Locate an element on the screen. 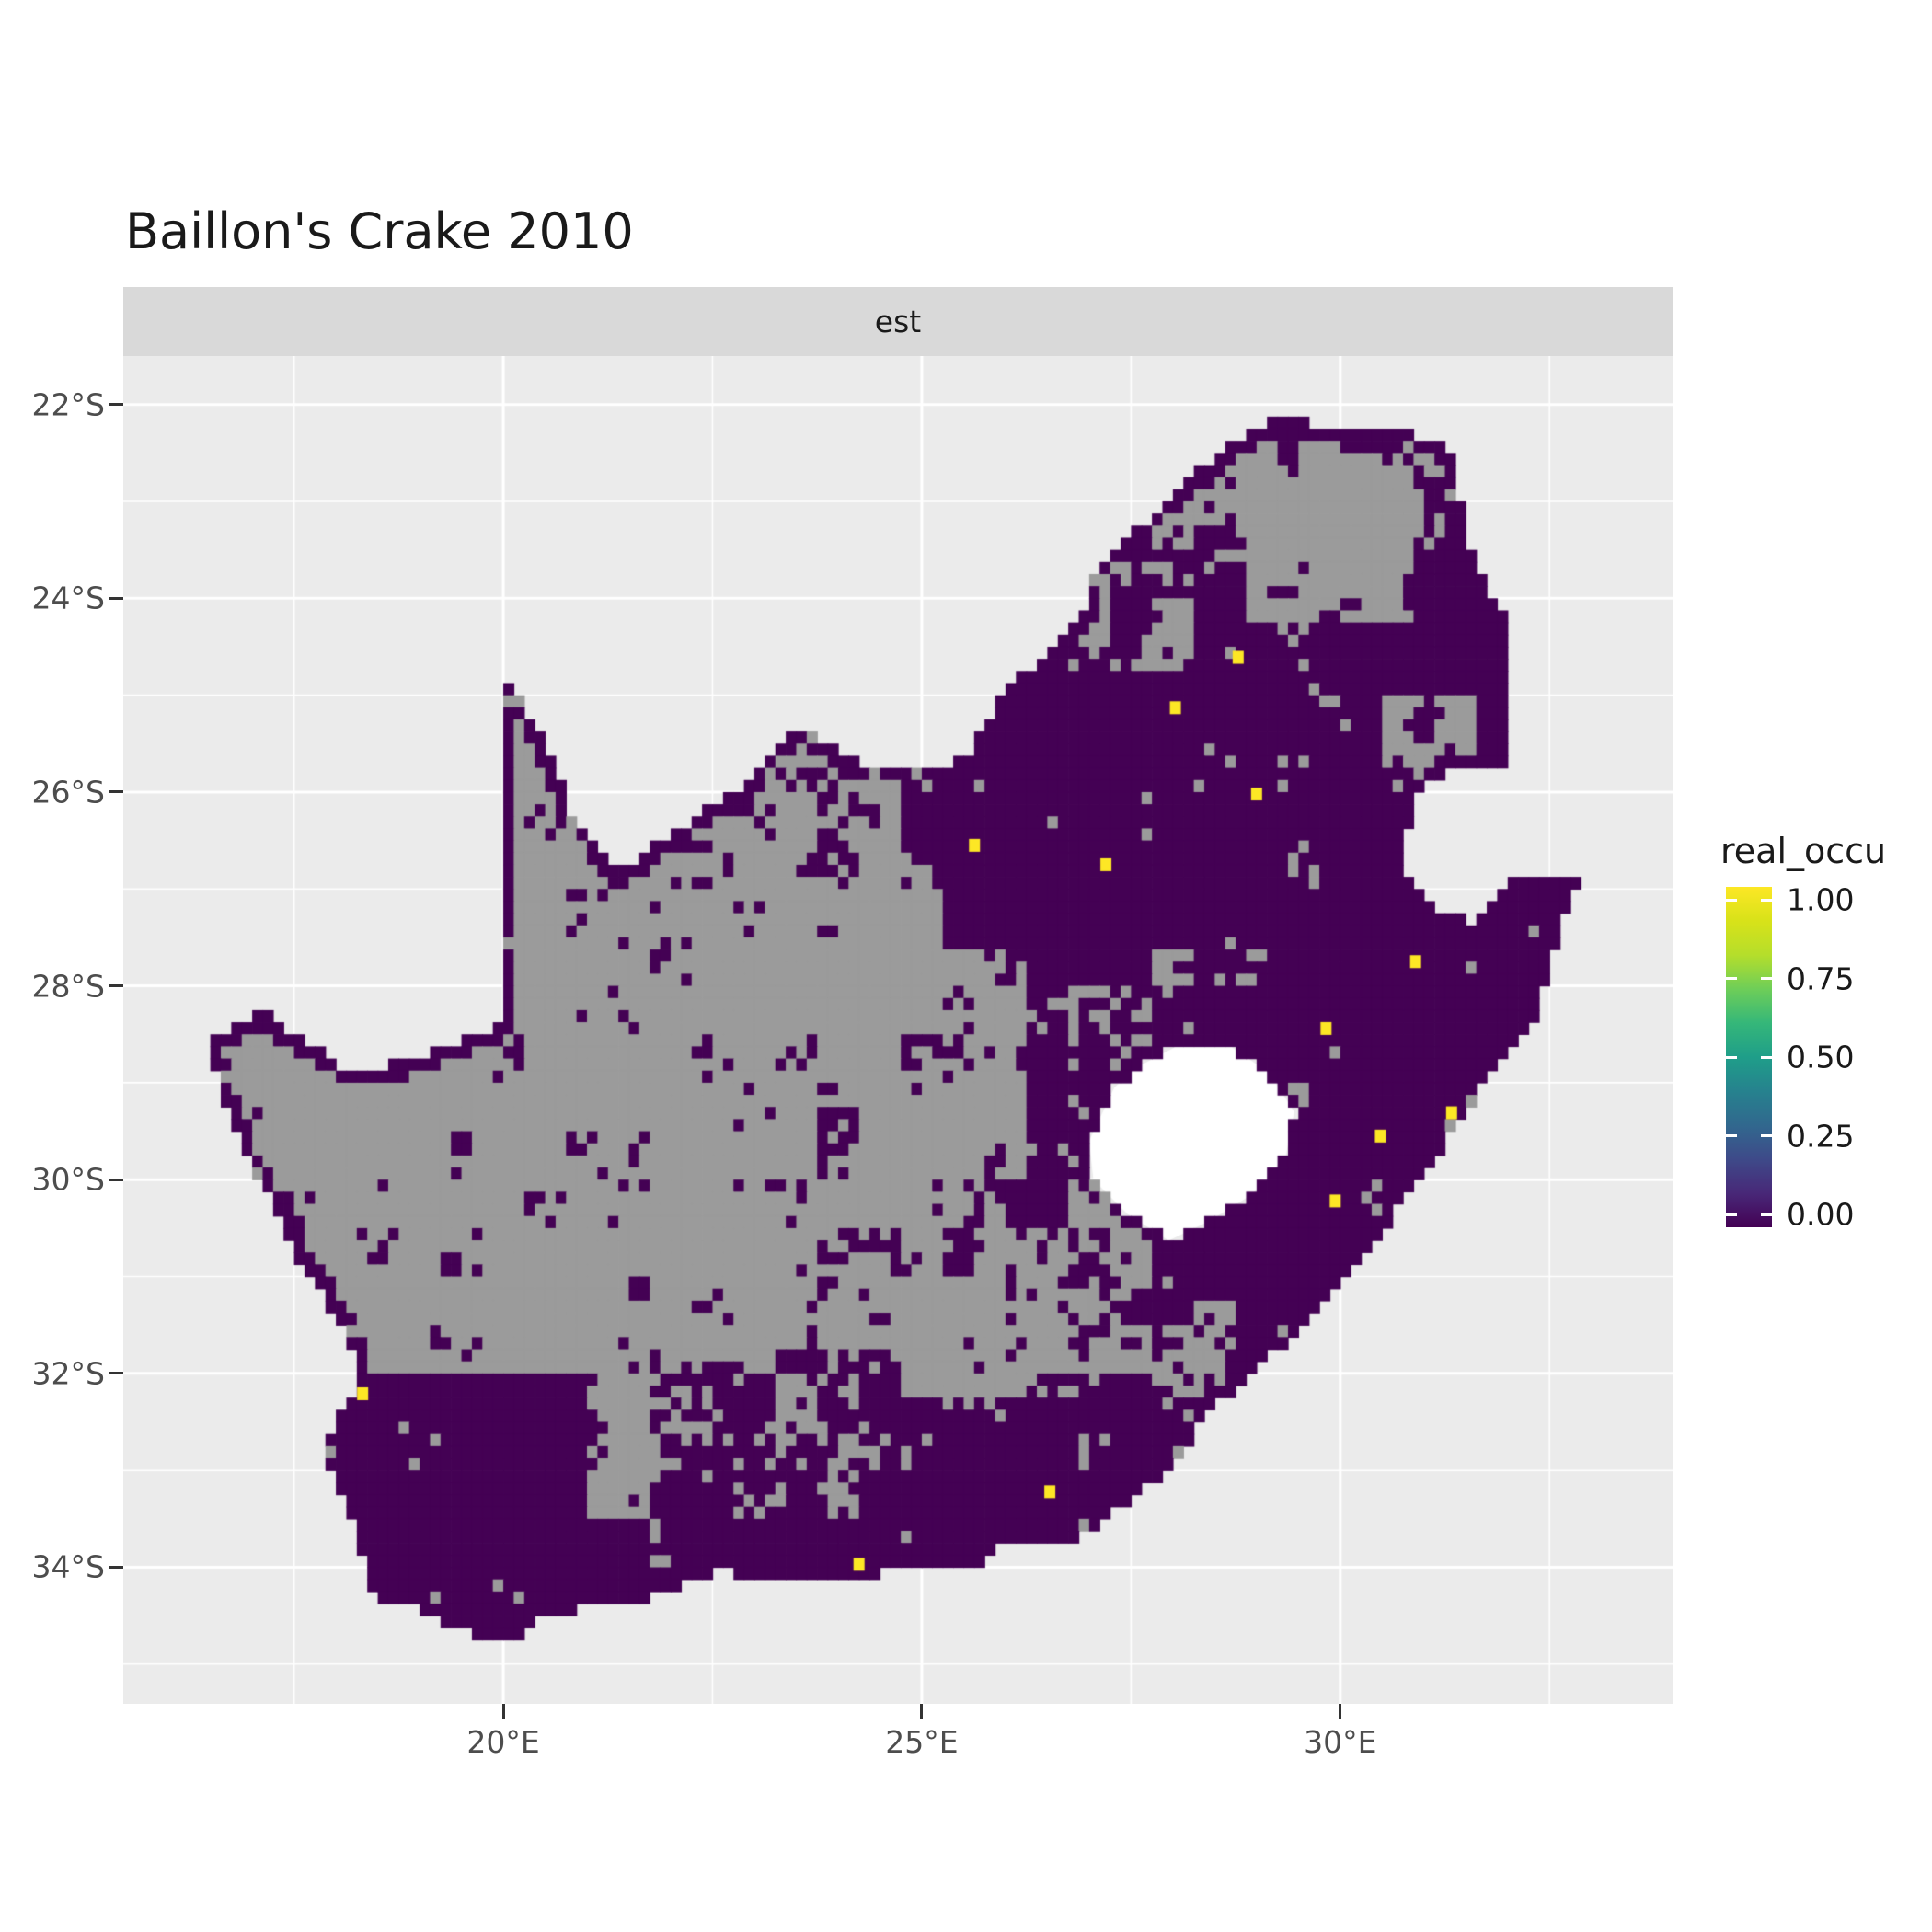 The height and width of the screenshot is (1932, 1932). legend-tick-label: 0.25 is located at coordinates (1821, 1136).